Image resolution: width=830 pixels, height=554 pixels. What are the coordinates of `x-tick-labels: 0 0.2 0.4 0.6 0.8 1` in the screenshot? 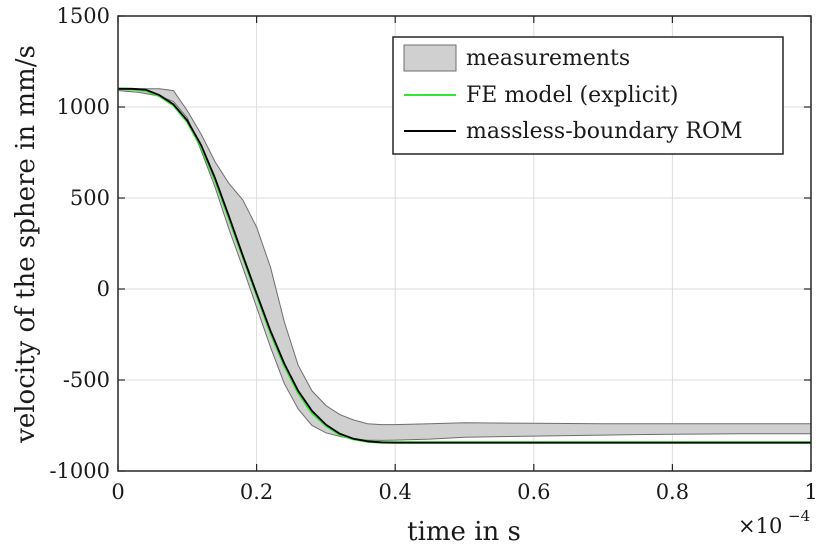 It's located at (464, 492).